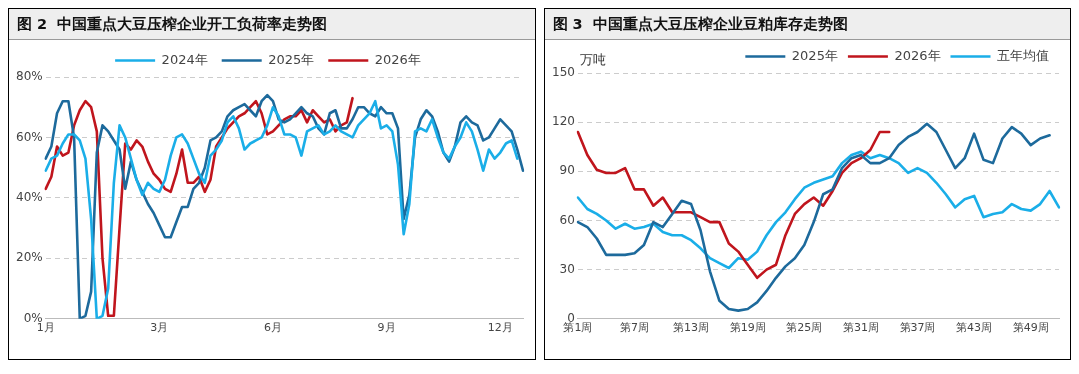 The width and height of the screenshot is (1079, 374). I want to click on x-tick-label: 9月, so click(386, 328).